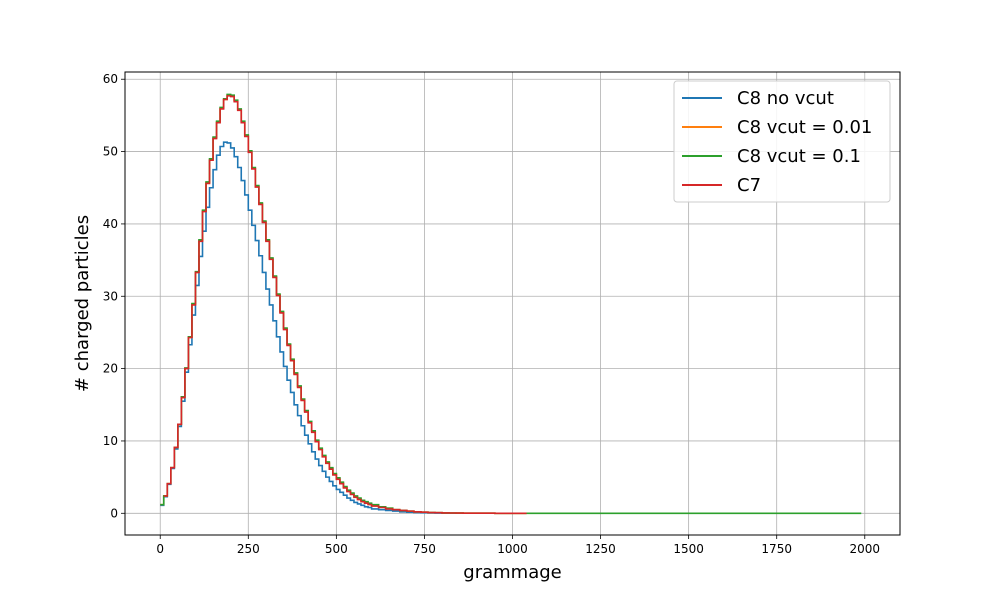  I want to click on y-tick-label: 60, so click(110, 79).